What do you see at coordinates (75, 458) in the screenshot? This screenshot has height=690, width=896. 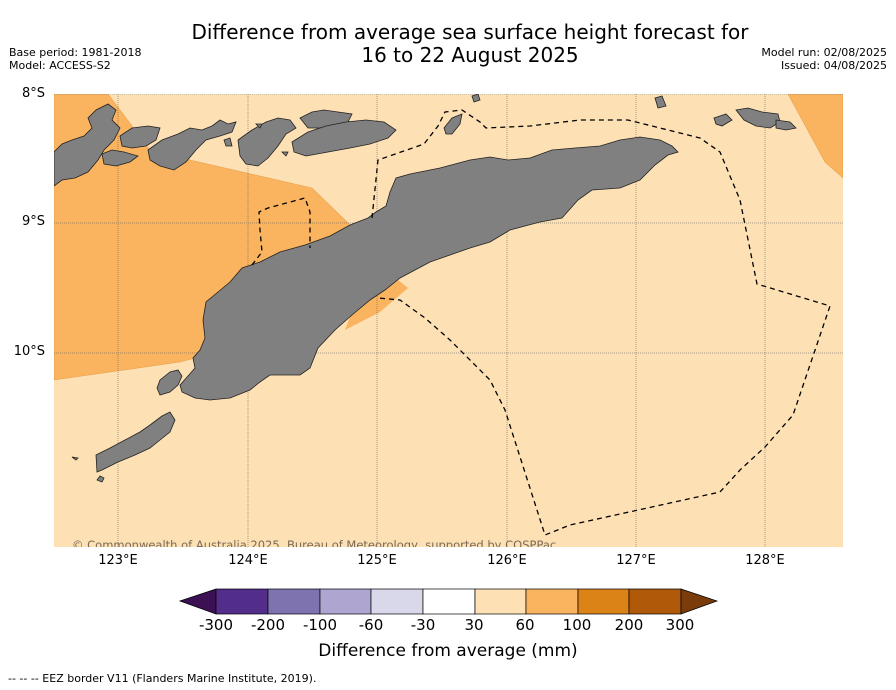 I see `land-ndao-small` at bounding box center [75, 458].